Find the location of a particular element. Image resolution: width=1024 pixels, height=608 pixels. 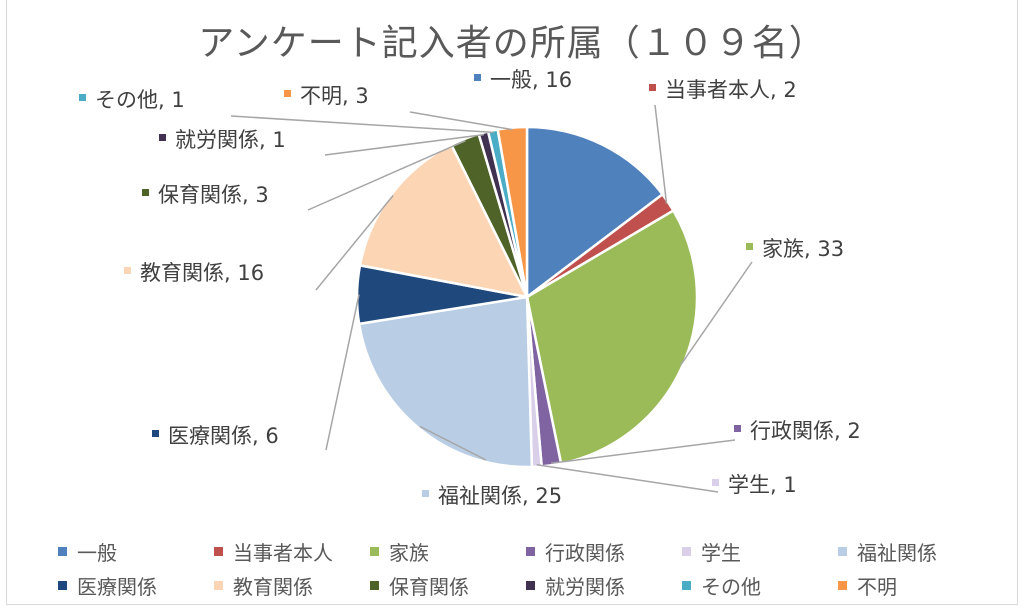

data-label: 行政関係, 2 is located at coordinates (805, 431).